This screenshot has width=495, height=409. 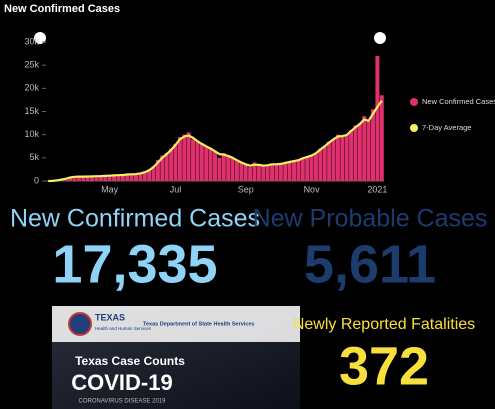 I want to click on y-tick-label: 20k, so click(x=31, y=88).